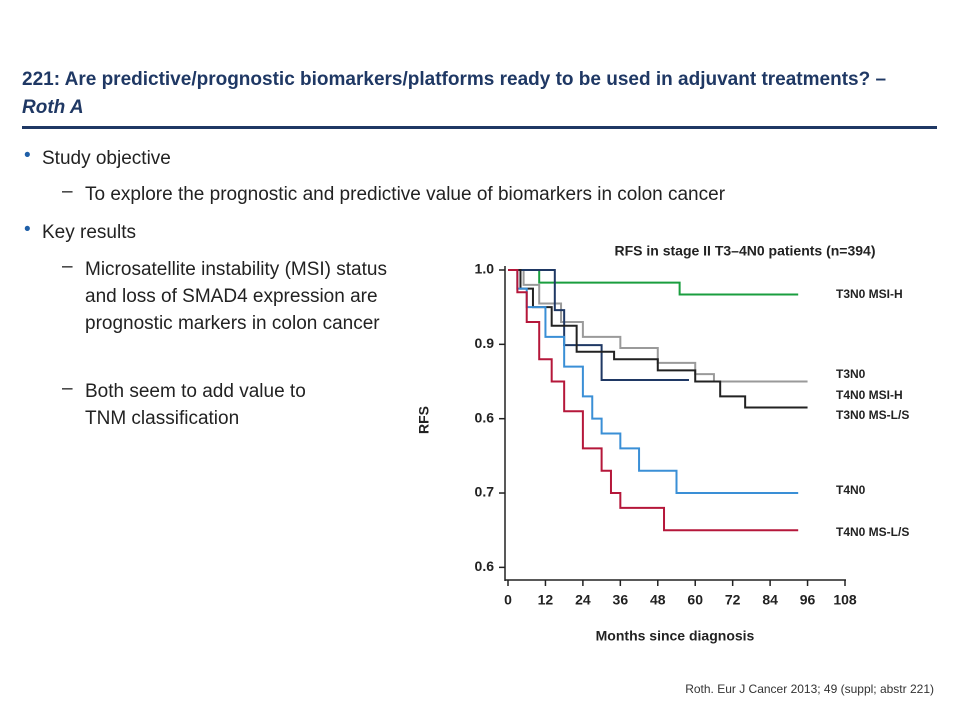 The height and width of the screenshot is (720, 960). Describe the element at coordinates (479, 127) in the screenshot. I see `title-rule` at that location.